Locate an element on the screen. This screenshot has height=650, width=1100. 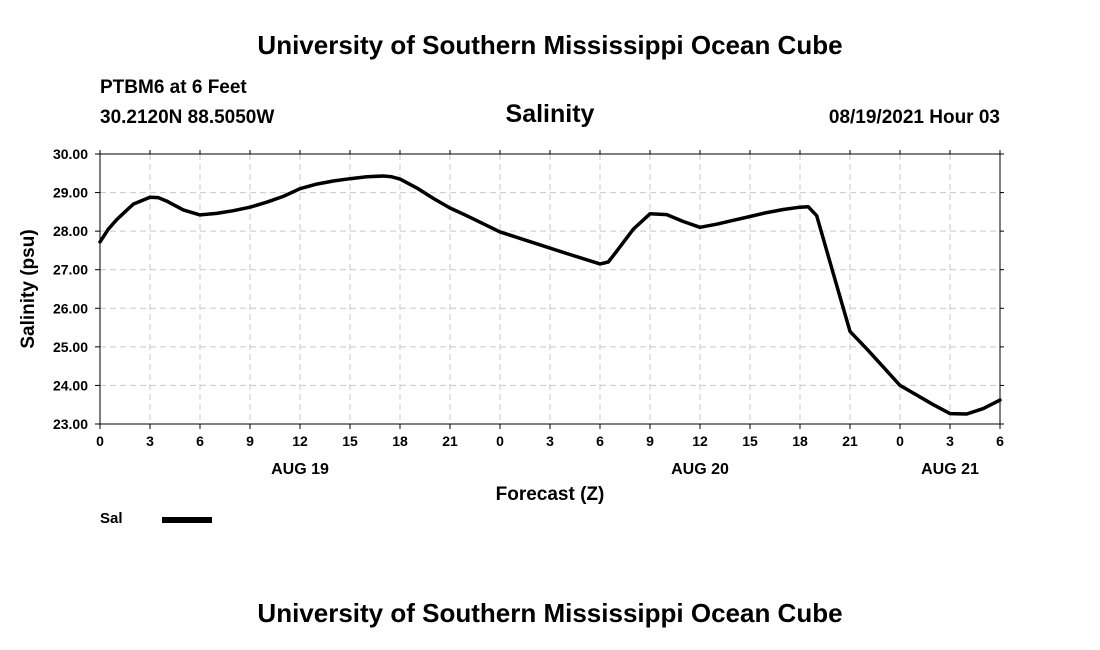
date-label: AUG 20 is located at coordinates (700, 469).